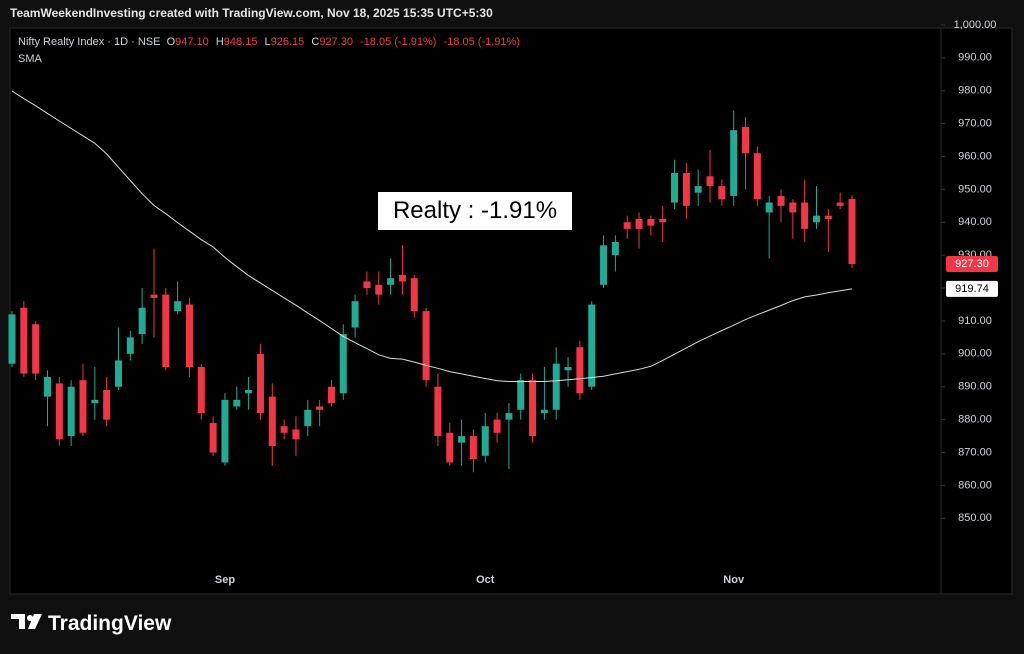  I want to click on y-tick-label: 910.00, so click(975, 321).